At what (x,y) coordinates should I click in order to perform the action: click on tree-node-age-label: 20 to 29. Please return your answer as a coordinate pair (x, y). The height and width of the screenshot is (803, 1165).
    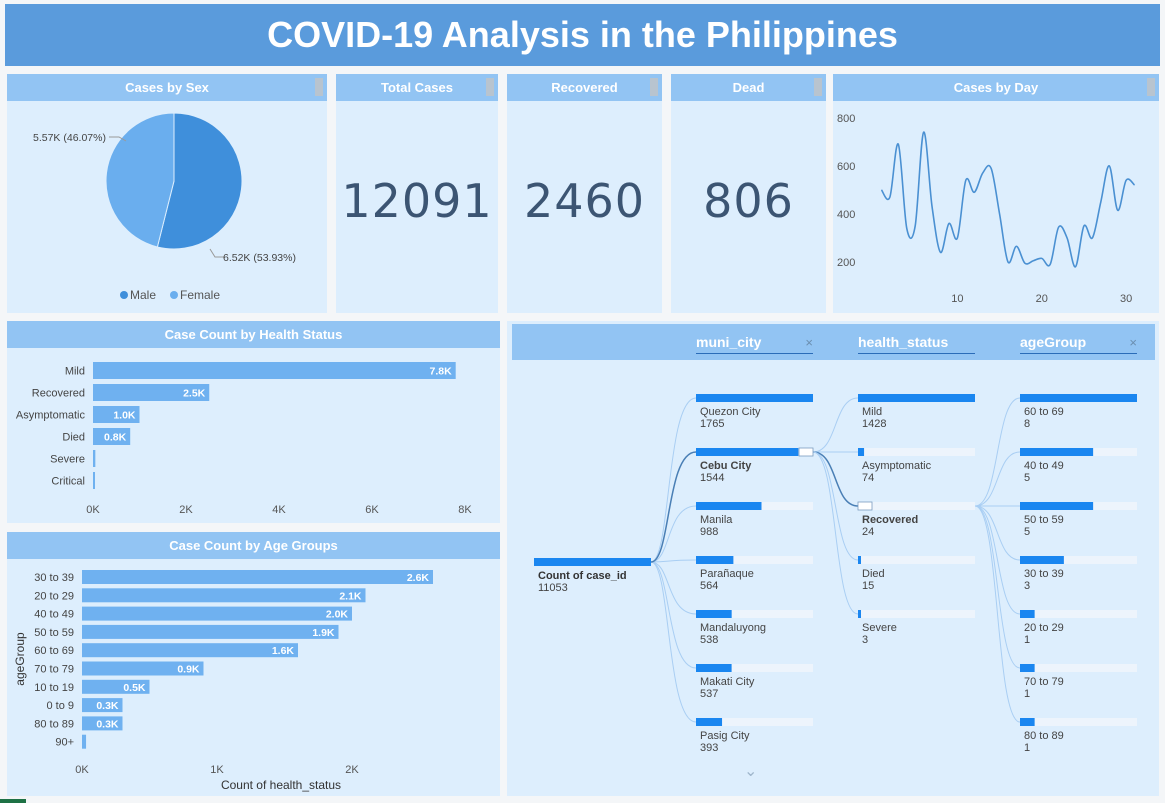
    Looking at the image, I should click on (1044, 628).